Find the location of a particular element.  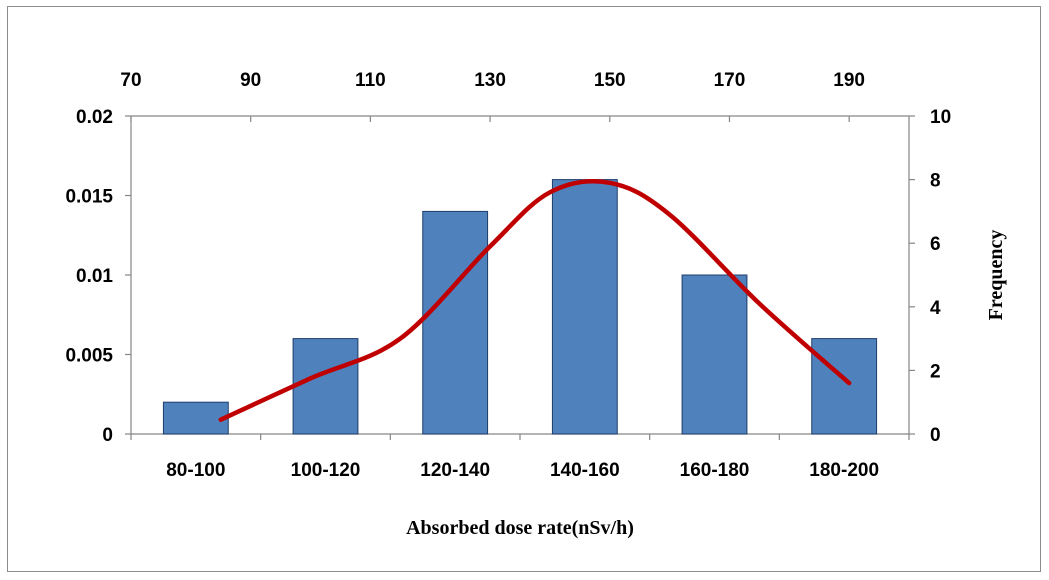

category-label: 140-160 is located at coordinates (585, 470).